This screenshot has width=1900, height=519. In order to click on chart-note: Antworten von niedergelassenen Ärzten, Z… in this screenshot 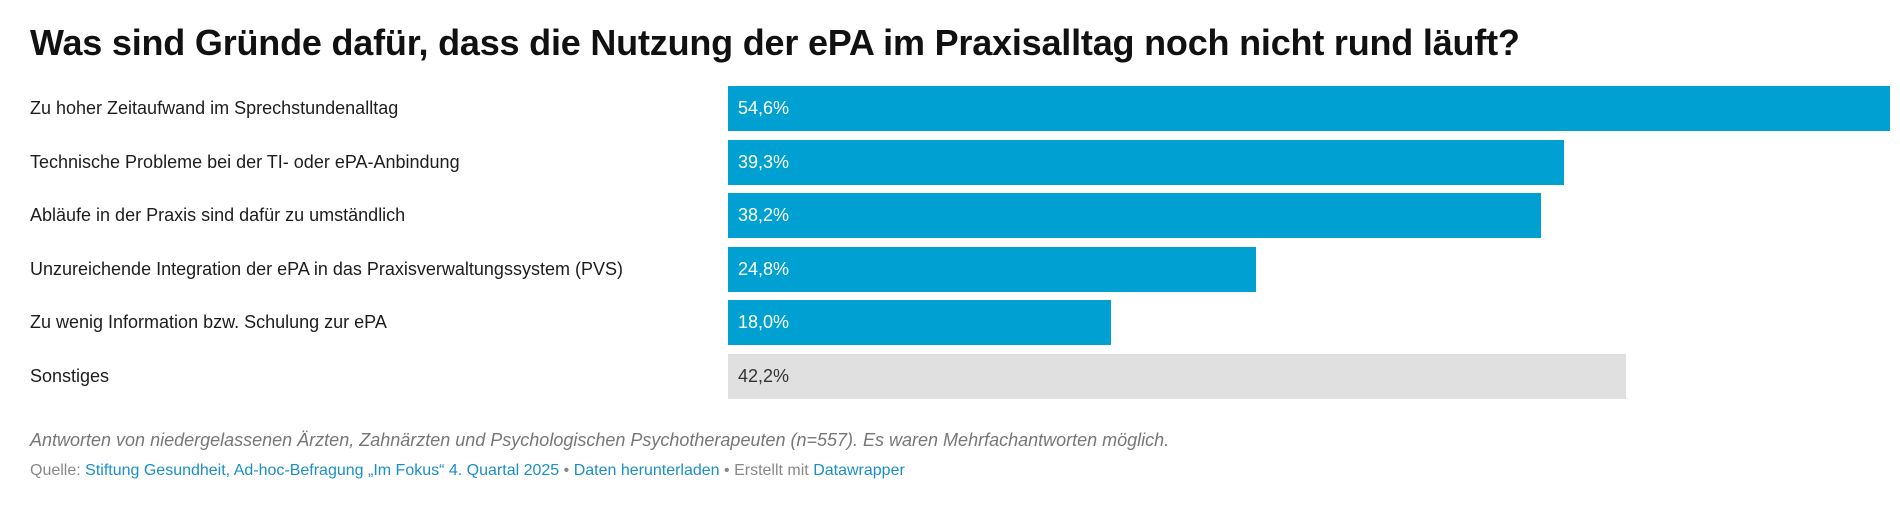, I will do `click(600, 440)`.